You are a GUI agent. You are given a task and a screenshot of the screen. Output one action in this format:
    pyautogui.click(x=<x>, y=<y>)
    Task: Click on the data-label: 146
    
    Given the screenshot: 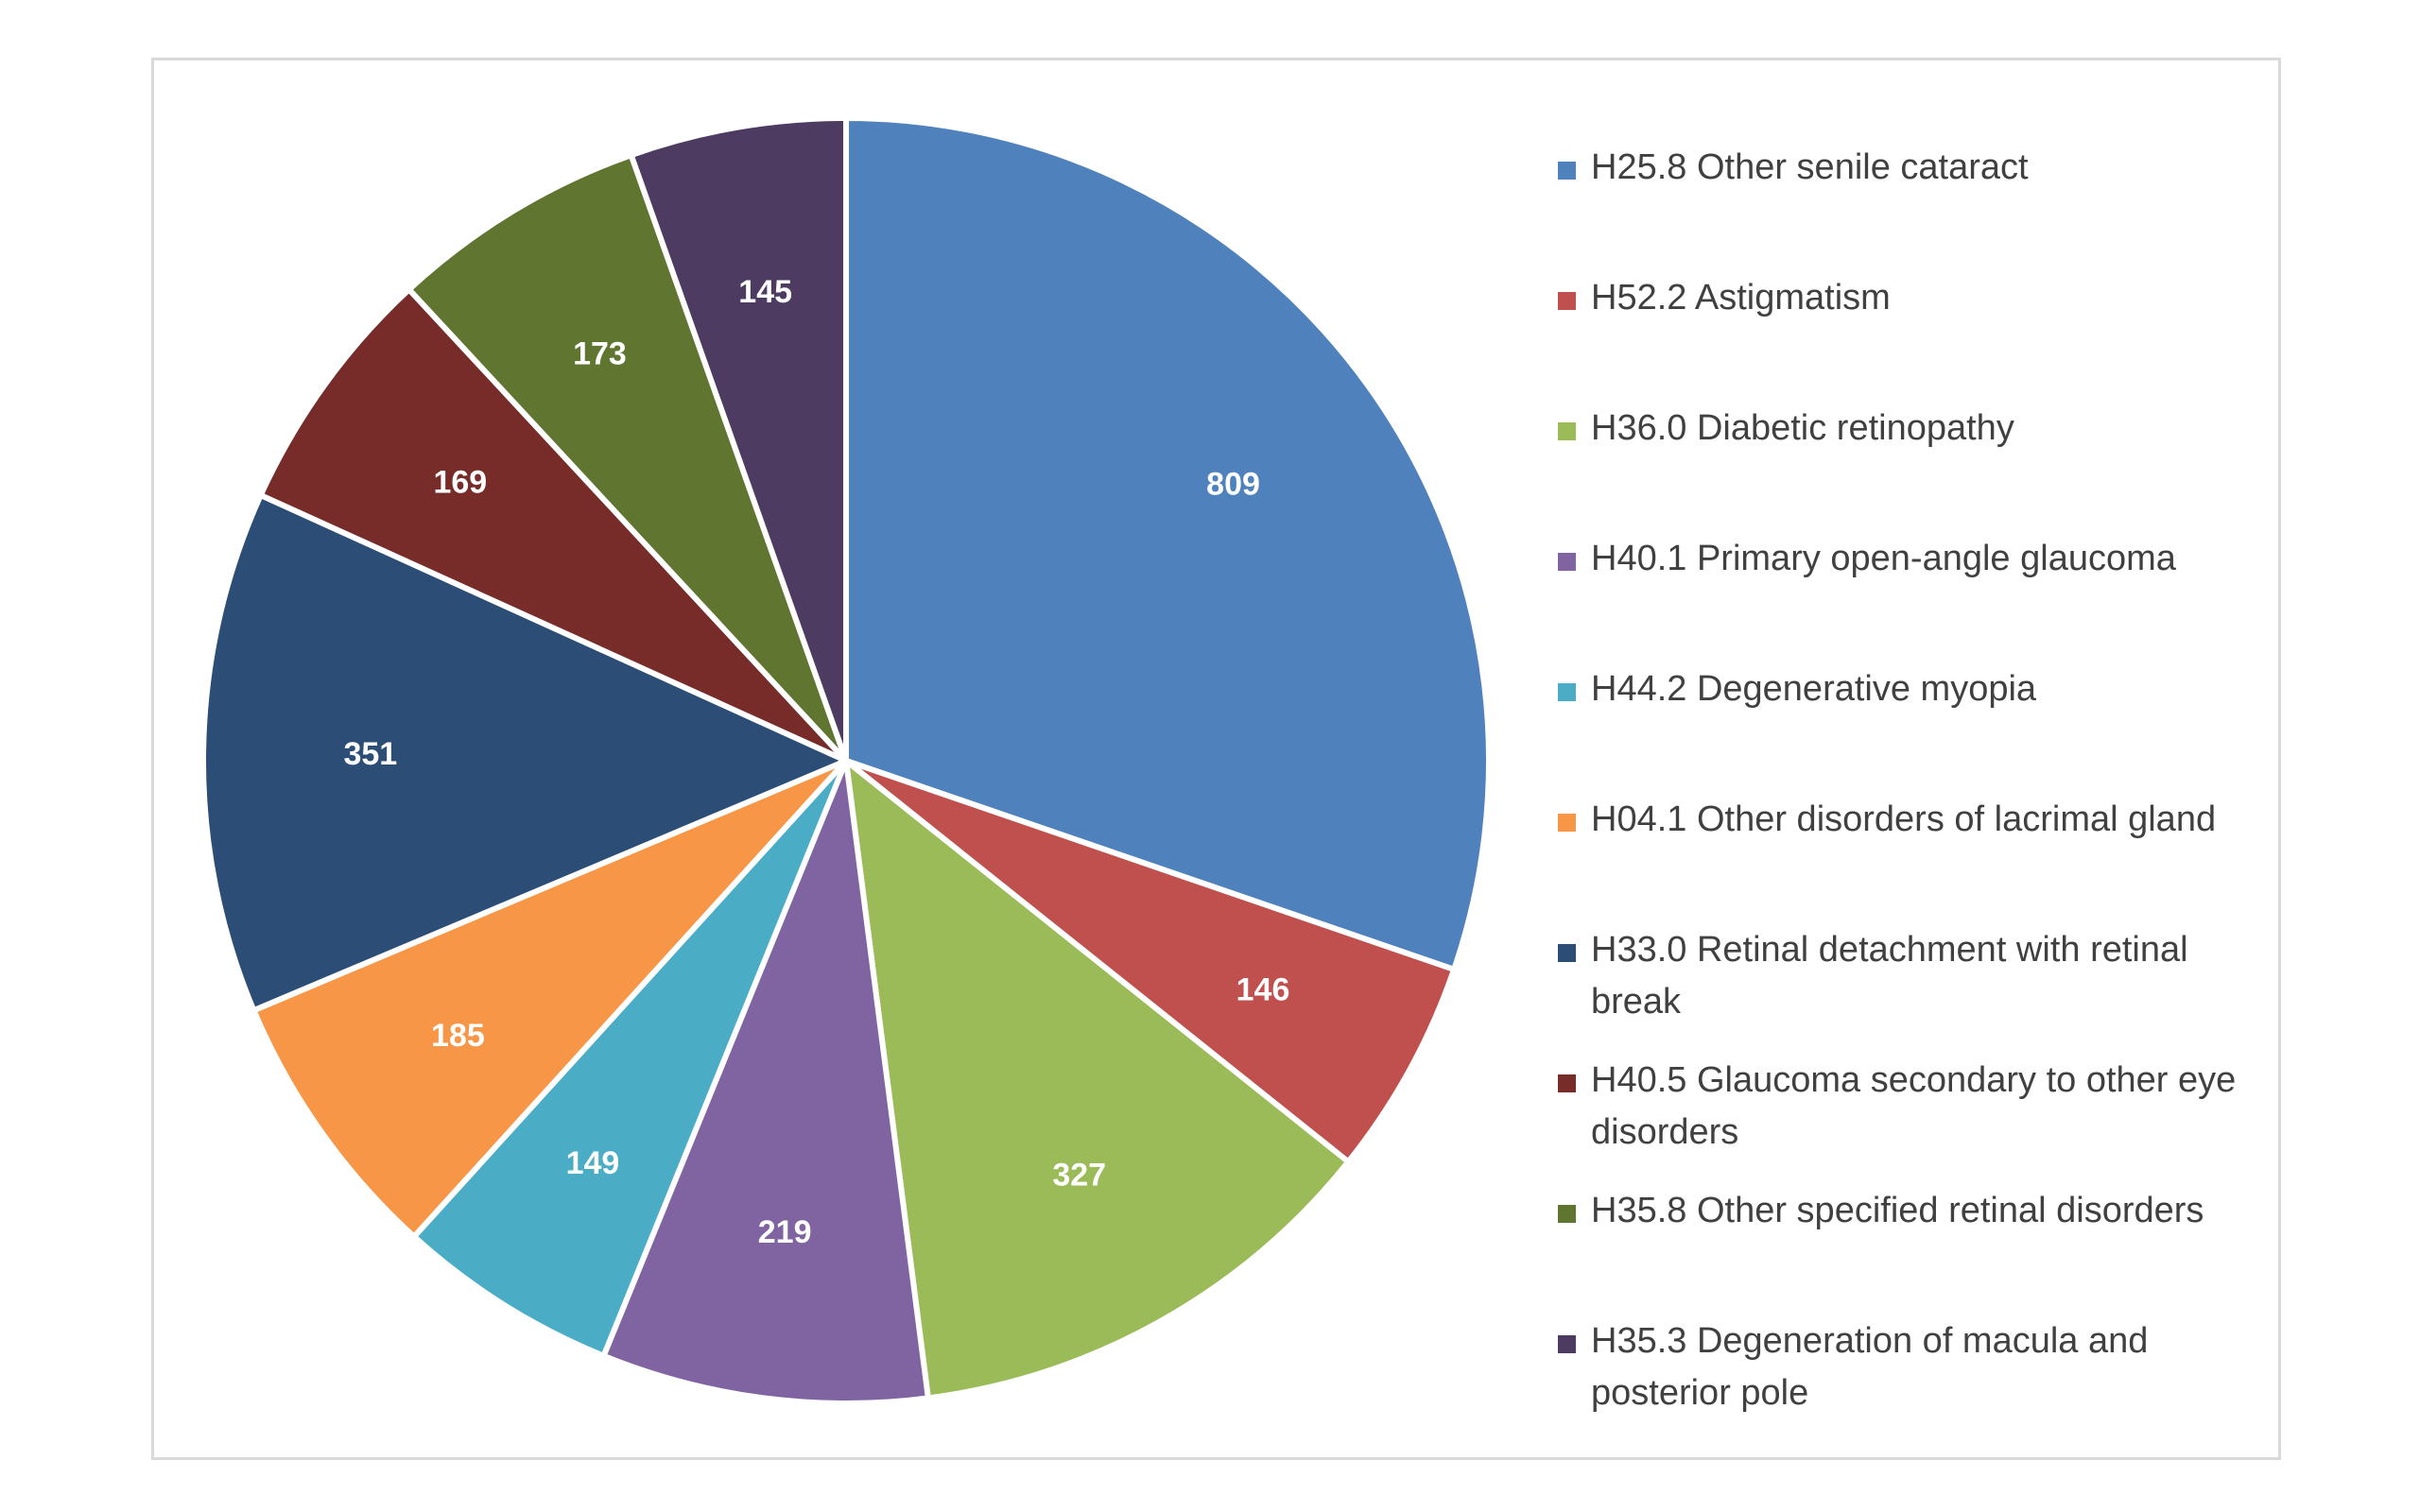 What is the action you would take?
    pyautogui.click(x=1263, y=989)
    